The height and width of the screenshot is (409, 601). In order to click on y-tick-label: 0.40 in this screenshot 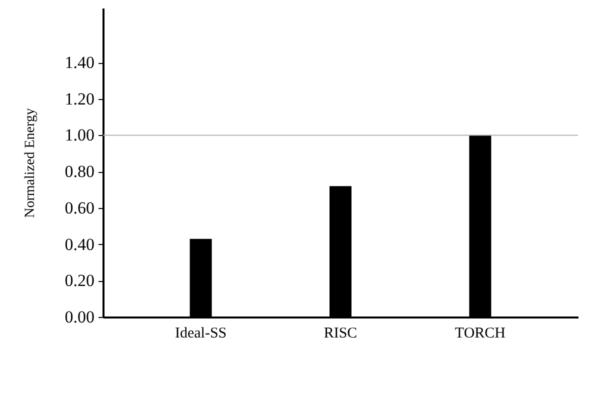, I will do `click(79, 244)`.